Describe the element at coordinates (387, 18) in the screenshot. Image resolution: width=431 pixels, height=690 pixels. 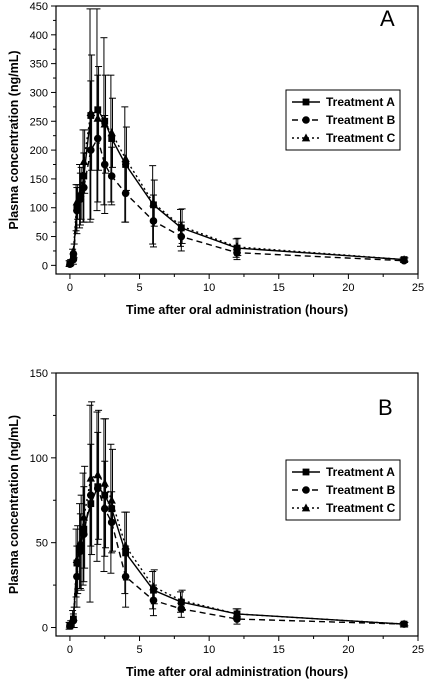
I see `panel-letter: A` at that location.